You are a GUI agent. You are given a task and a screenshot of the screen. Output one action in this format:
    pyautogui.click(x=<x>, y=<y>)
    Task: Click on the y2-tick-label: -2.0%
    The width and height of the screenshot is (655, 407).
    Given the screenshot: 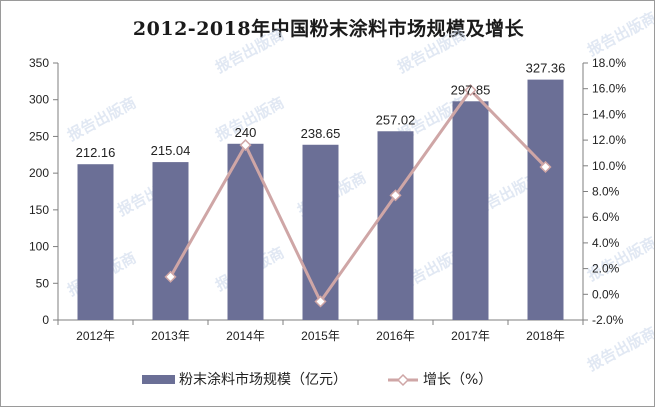 What is the action you would take?
    pyautogui.click(x=608, y=320)
    